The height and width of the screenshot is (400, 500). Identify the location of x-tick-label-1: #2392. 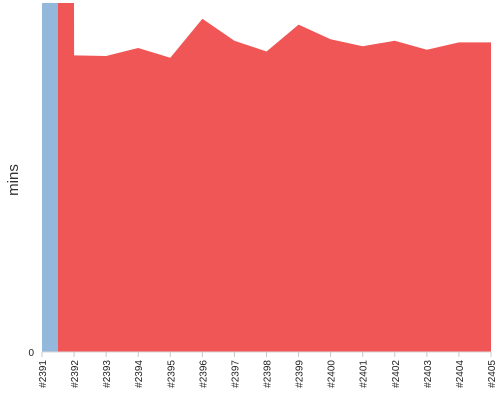
(75, 374).